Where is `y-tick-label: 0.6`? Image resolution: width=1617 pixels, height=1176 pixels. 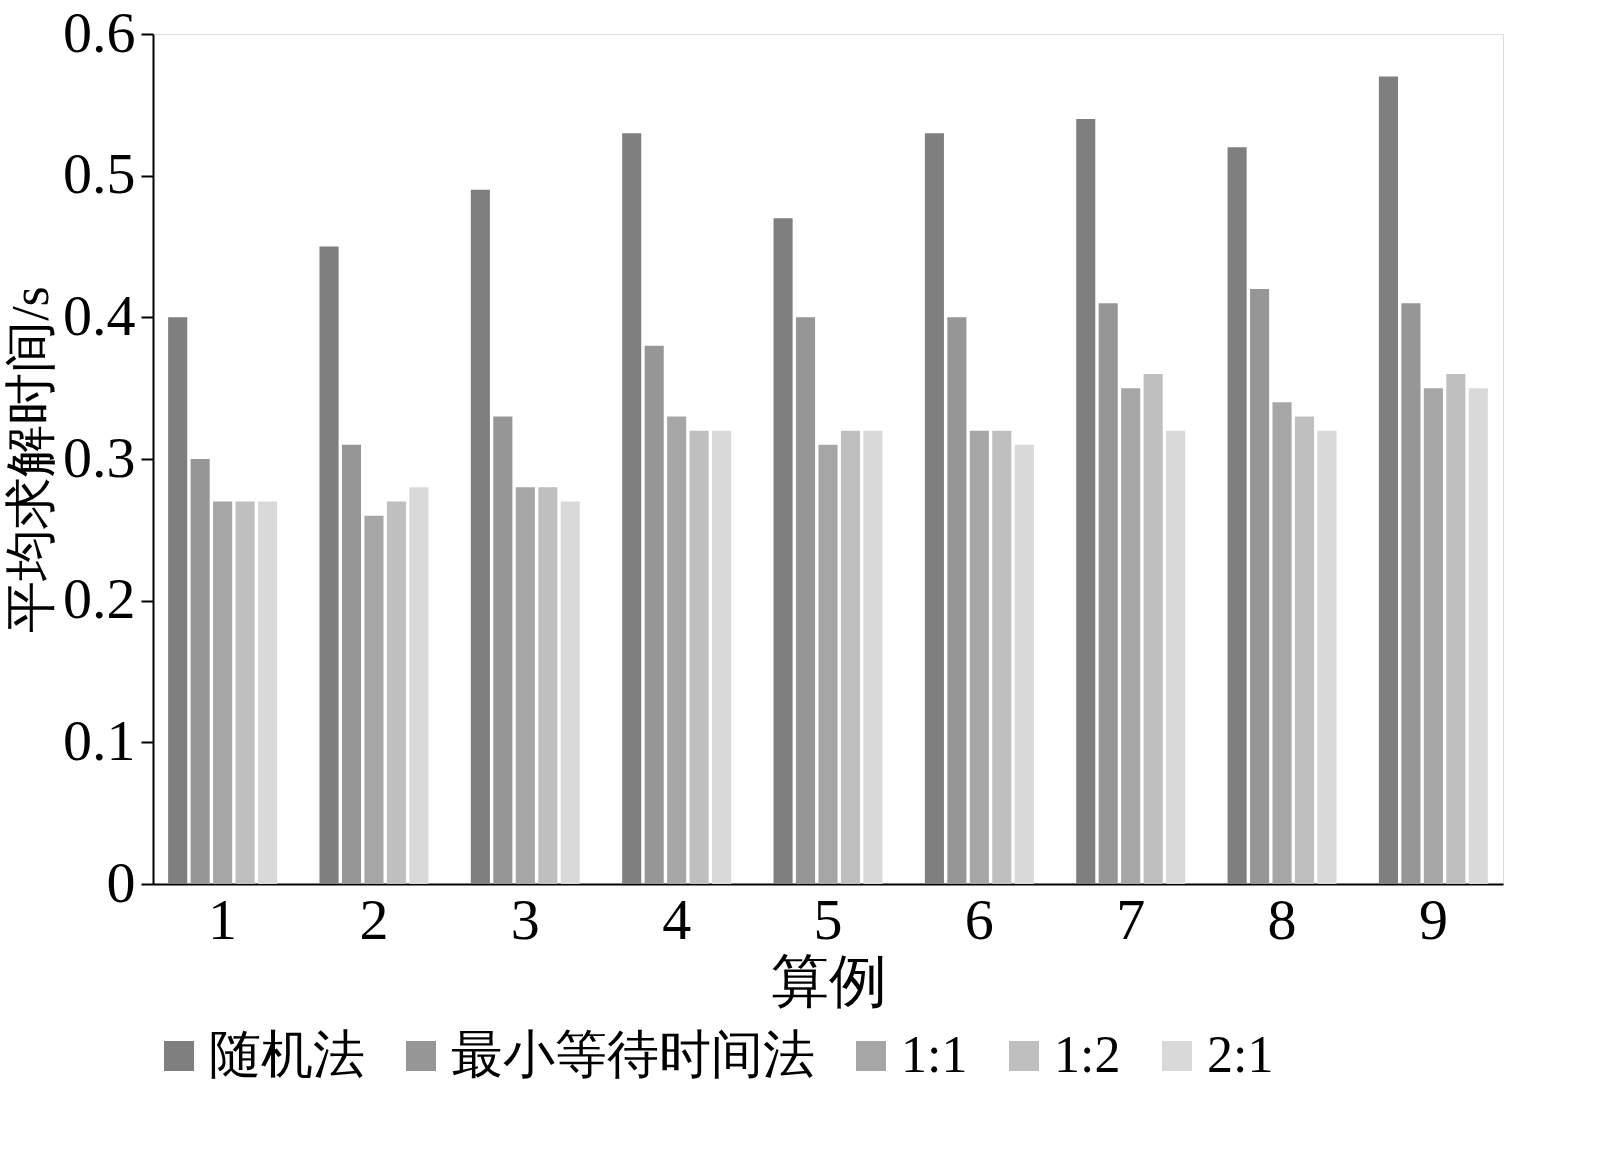
y-tick-label: 0.6 is located at coordinates (99, 32).